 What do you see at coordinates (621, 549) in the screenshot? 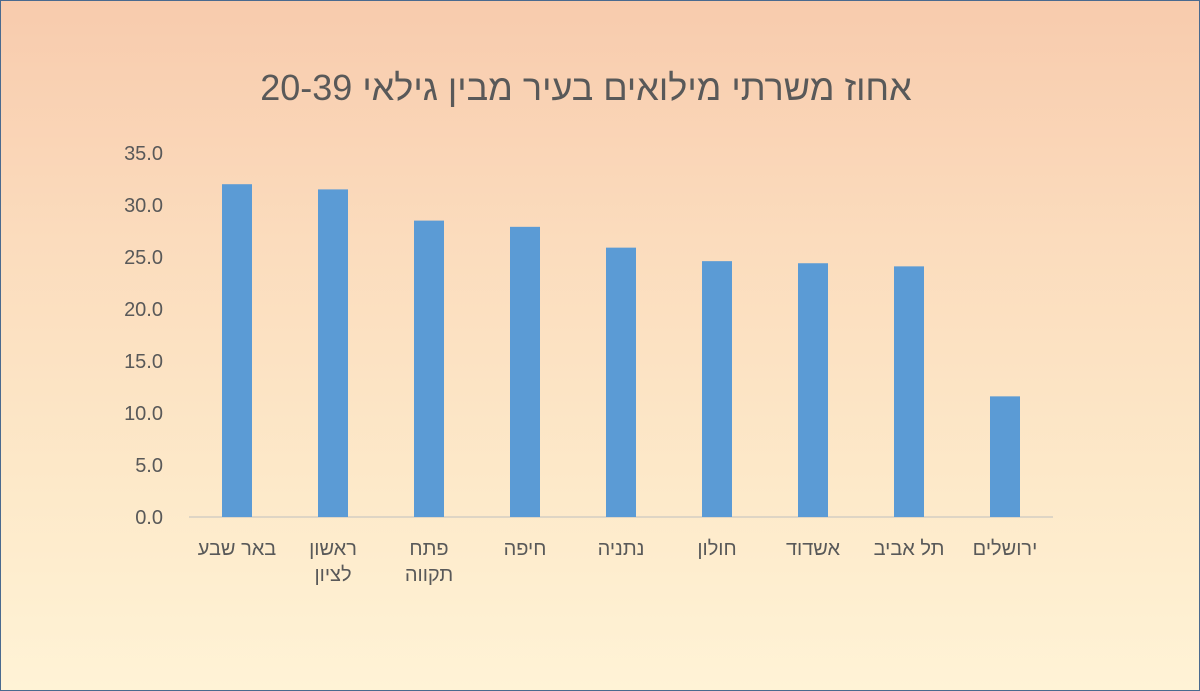
I see `x-category-label: נתניה` at bounding box center [621, 549].